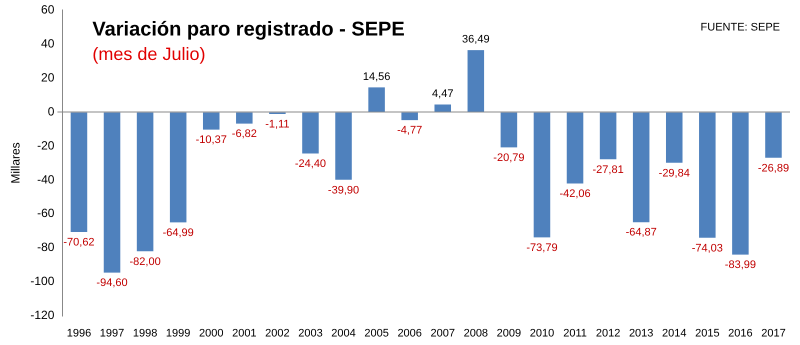 The image size is (800, 345). I want to click on x-tick-label: 2004, so click(343, 333).